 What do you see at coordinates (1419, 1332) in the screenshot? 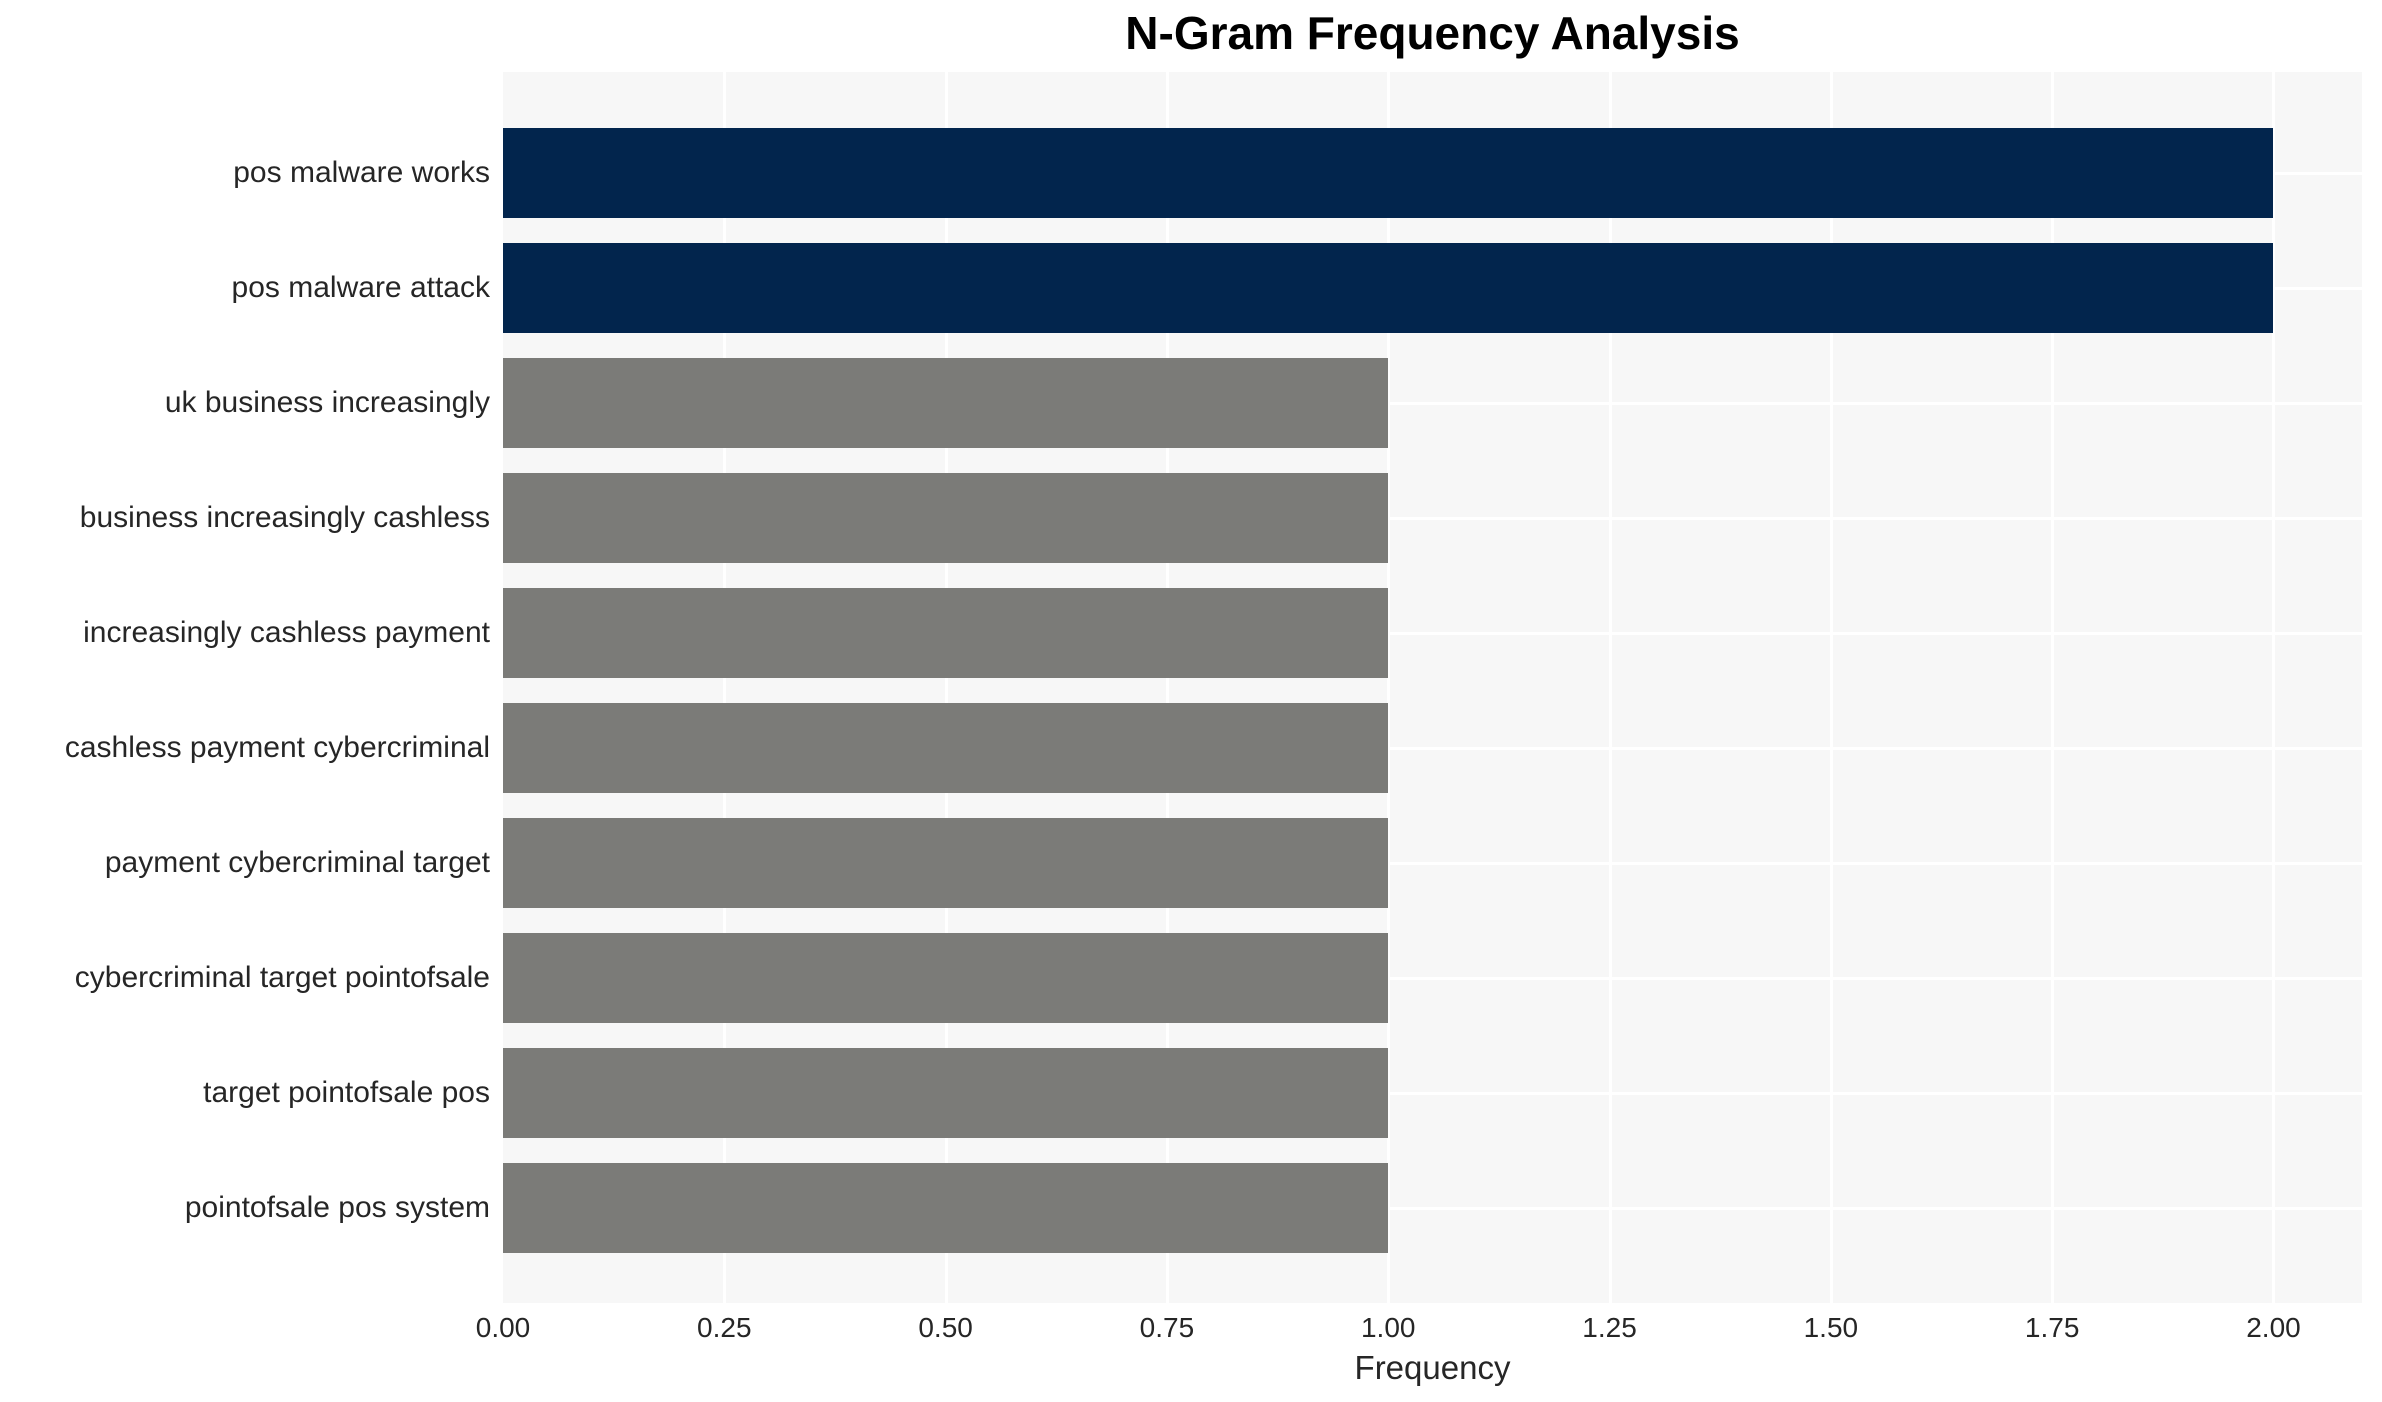
I see `x-axis-ticks: 0.00 0.25 0.50 0.75 1.00 1.25 1.50 1.75 2.00` at bounding box center [1419, 1332].